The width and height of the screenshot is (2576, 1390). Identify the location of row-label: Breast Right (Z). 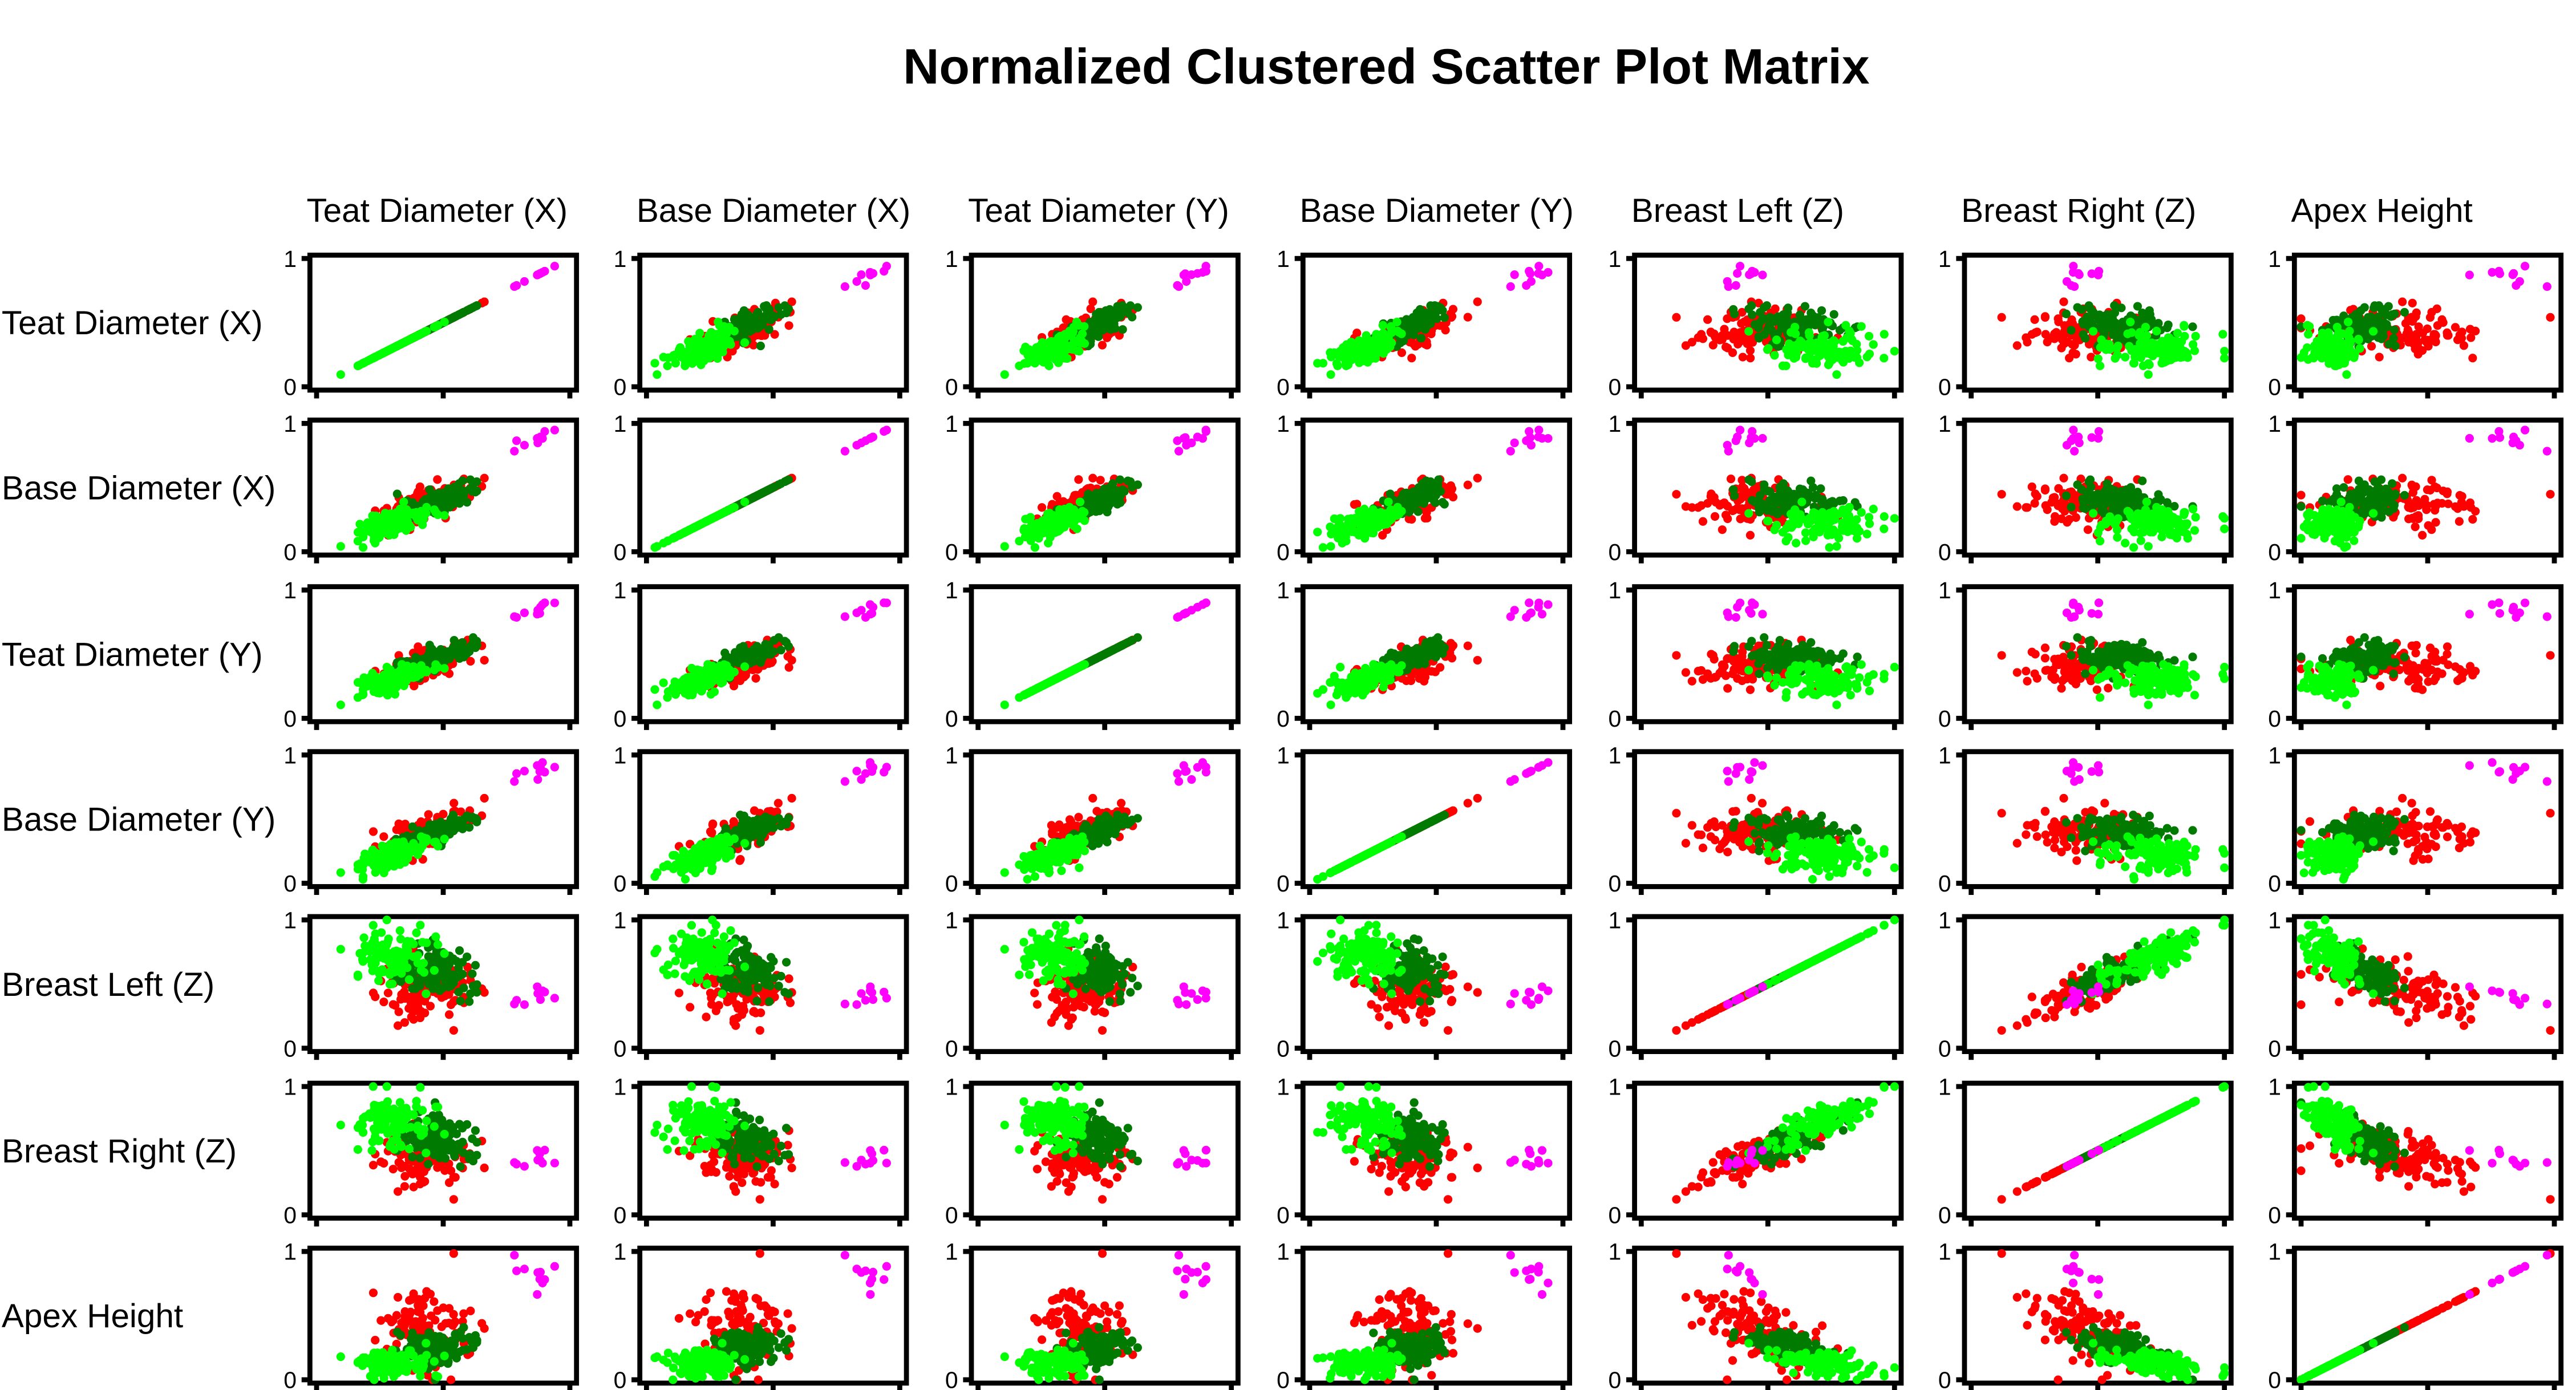
(119, 1151).